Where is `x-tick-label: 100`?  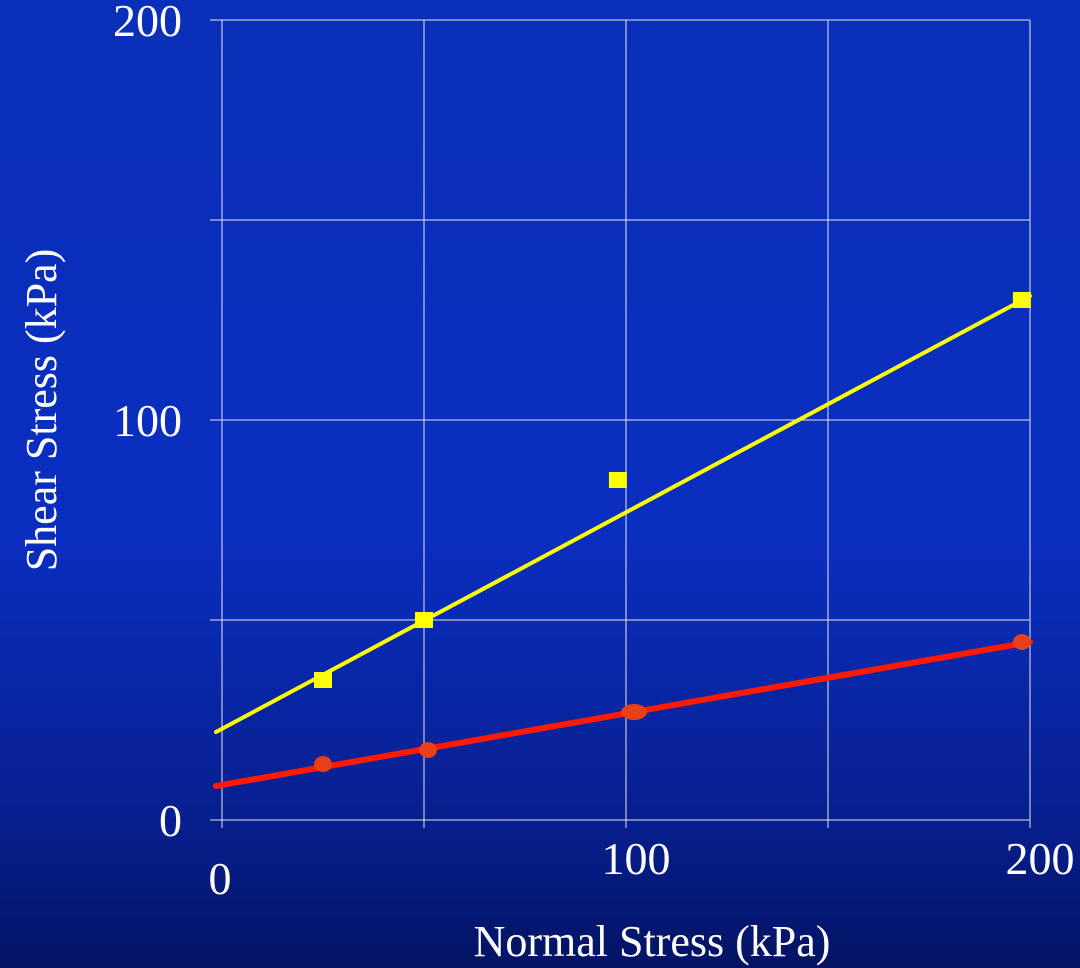 x-tick-label: 100 is located at coordinates (636, 858).